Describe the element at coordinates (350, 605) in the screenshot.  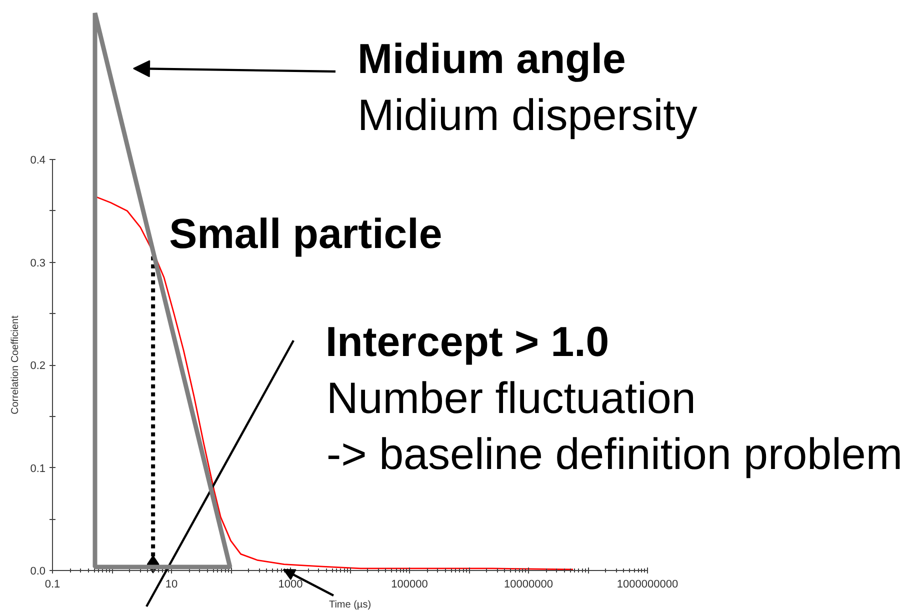
I see `x-axis-title: Time (µs)` at that location.